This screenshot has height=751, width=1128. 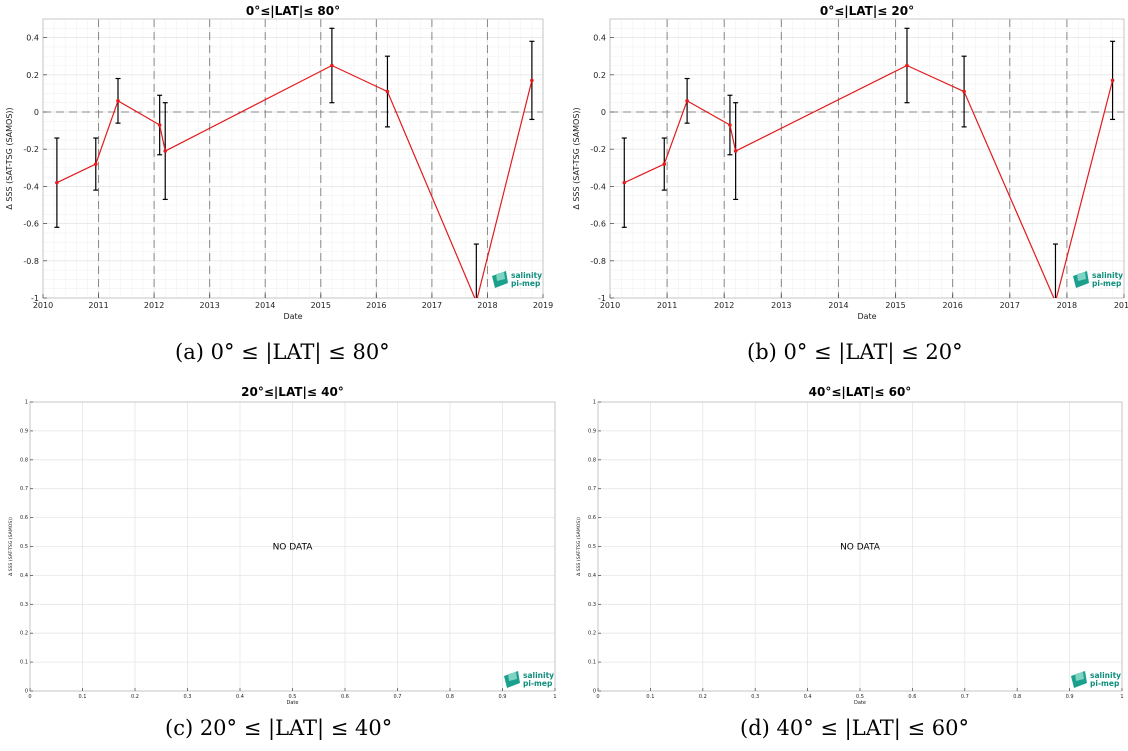 What do you see at coordinates (867, 11) in the screenshot?
I see `chart-title: 0°≤|LAT|≤ 20°` at bounding box center [867, 11].